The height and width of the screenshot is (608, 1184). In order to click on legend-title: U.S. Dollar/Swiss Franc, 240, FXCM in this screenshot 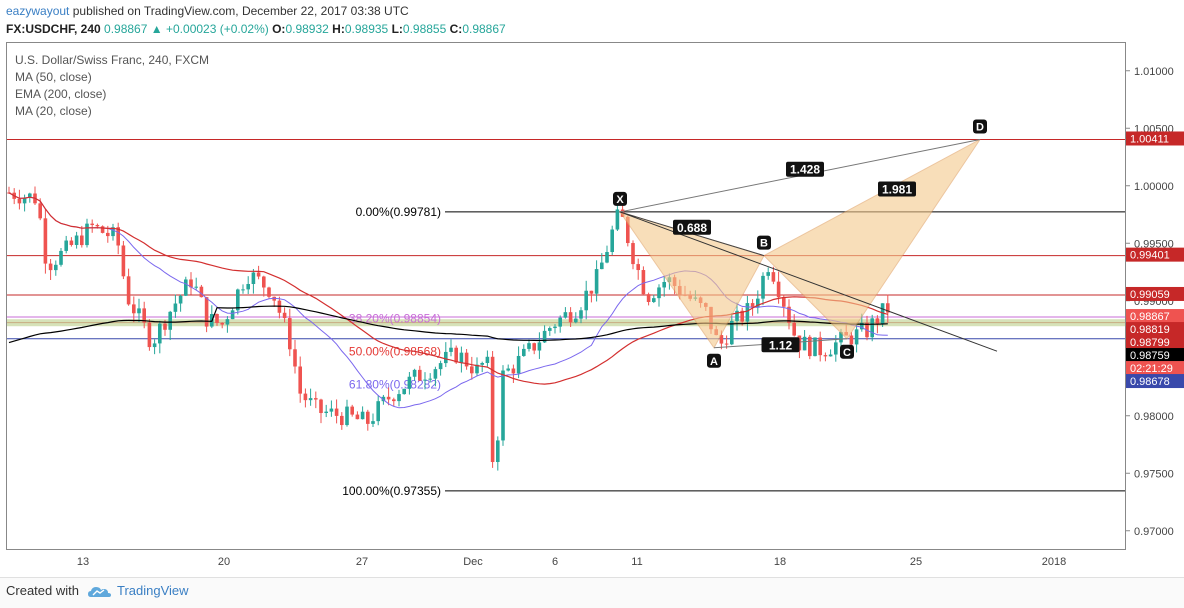, I will do `click(112, 60)`.